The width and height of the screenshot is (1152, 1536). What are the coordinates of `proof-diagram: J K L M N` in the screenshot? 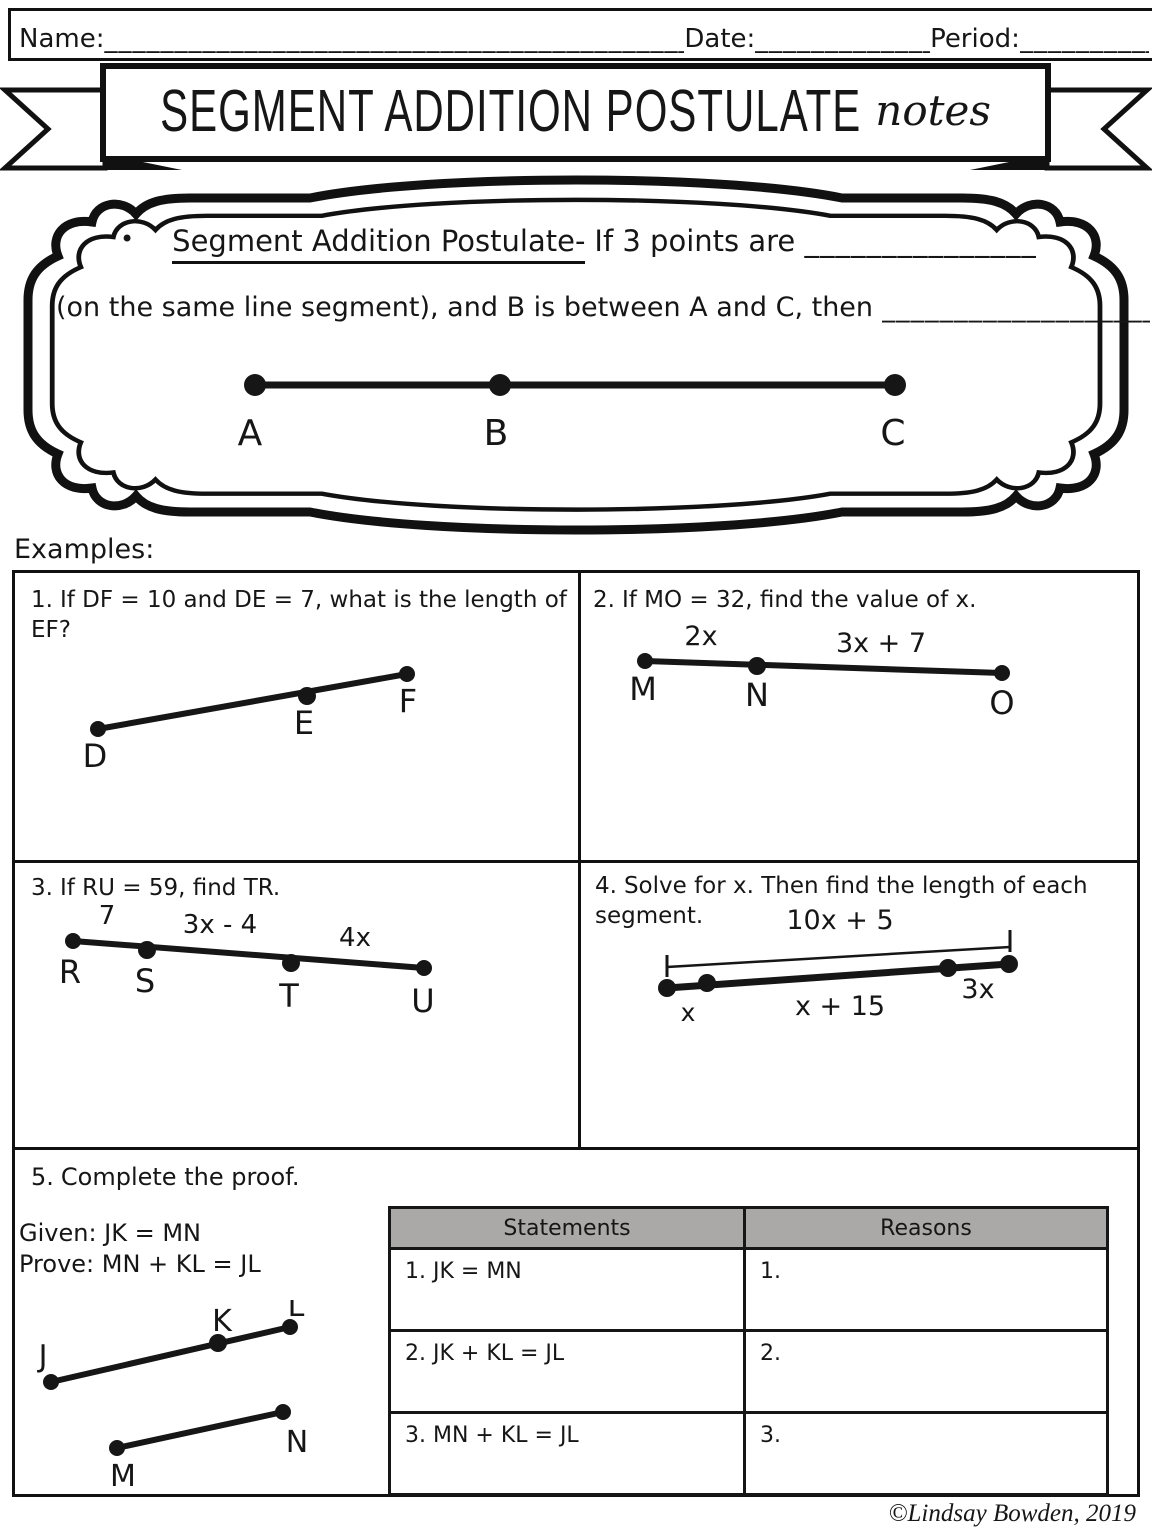 It's located at (173, 1397).